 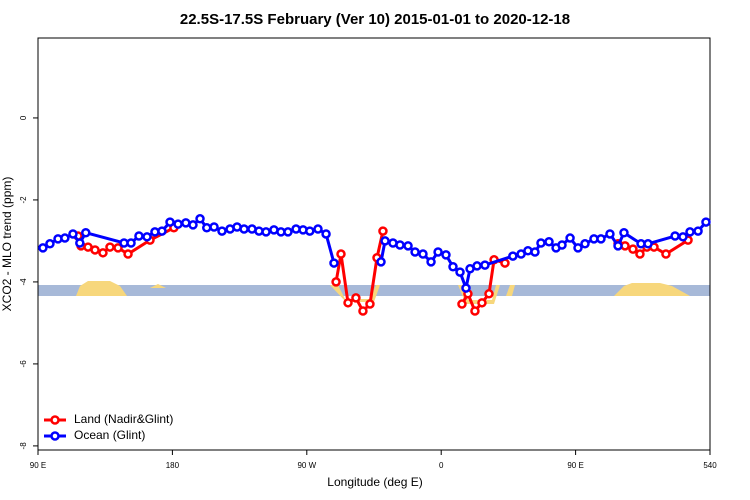 I want to click on y-tick-label: -4, so click(x=23, y=282).